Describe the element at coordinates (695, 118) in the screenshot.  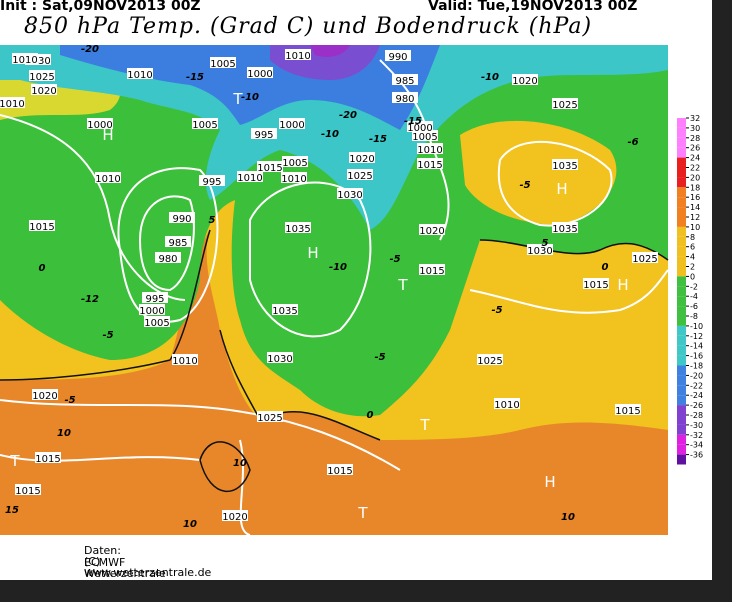
I see `colorbar-label: 32` at that location.